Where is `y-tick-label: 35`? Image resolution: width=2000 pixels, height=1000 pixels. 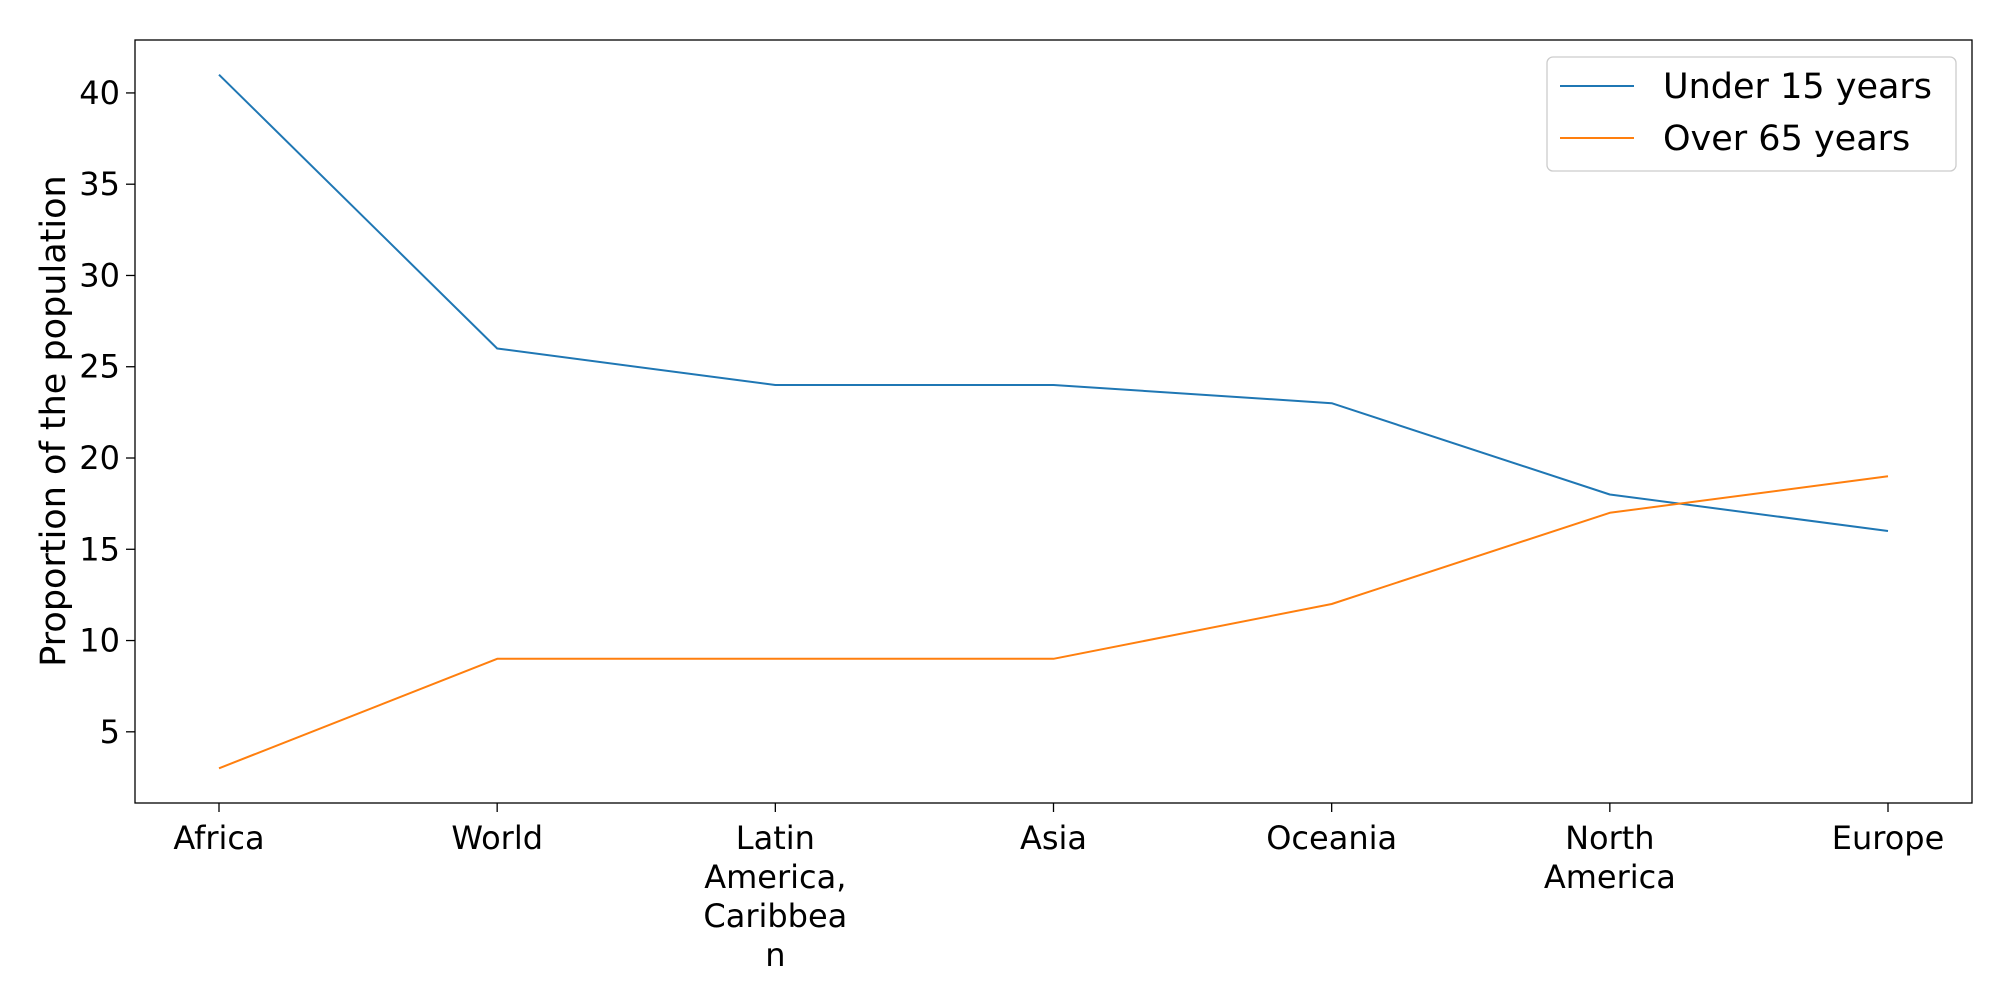
y-tick-label: 35 is located at coordinates (99, 184).